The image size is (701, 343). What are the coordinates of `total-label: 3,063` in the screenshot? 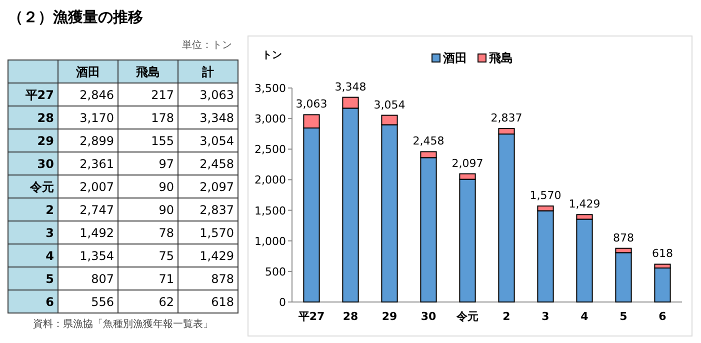 It's located at (312, 104).